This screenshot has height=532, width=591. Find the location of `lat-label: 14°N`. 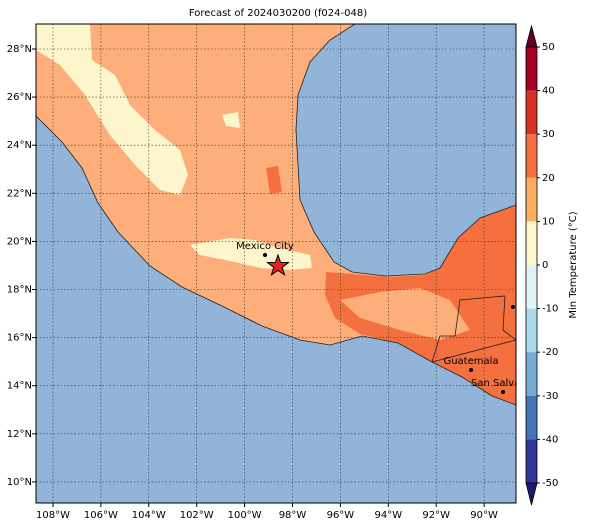

lat-label: 14°N is located at coordinates (19, 386).